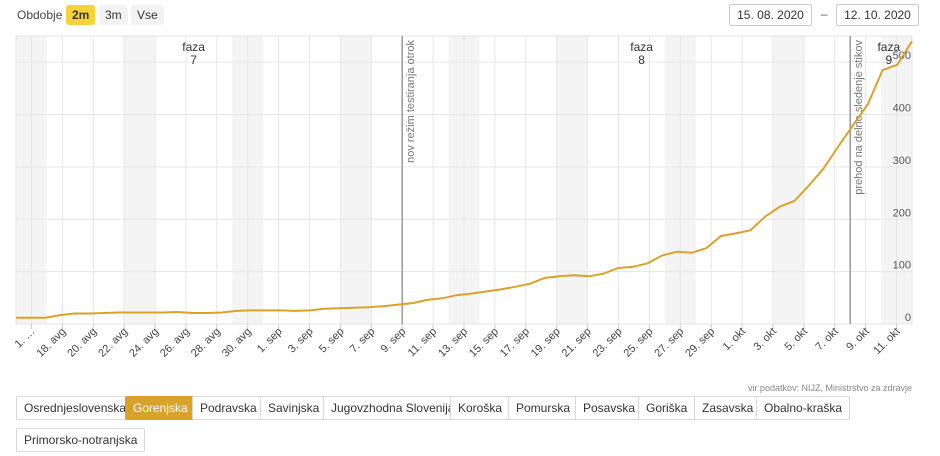 This screenshot has height=456, width=940. I want to click on y-tick-label: 0, so click(908, 318).